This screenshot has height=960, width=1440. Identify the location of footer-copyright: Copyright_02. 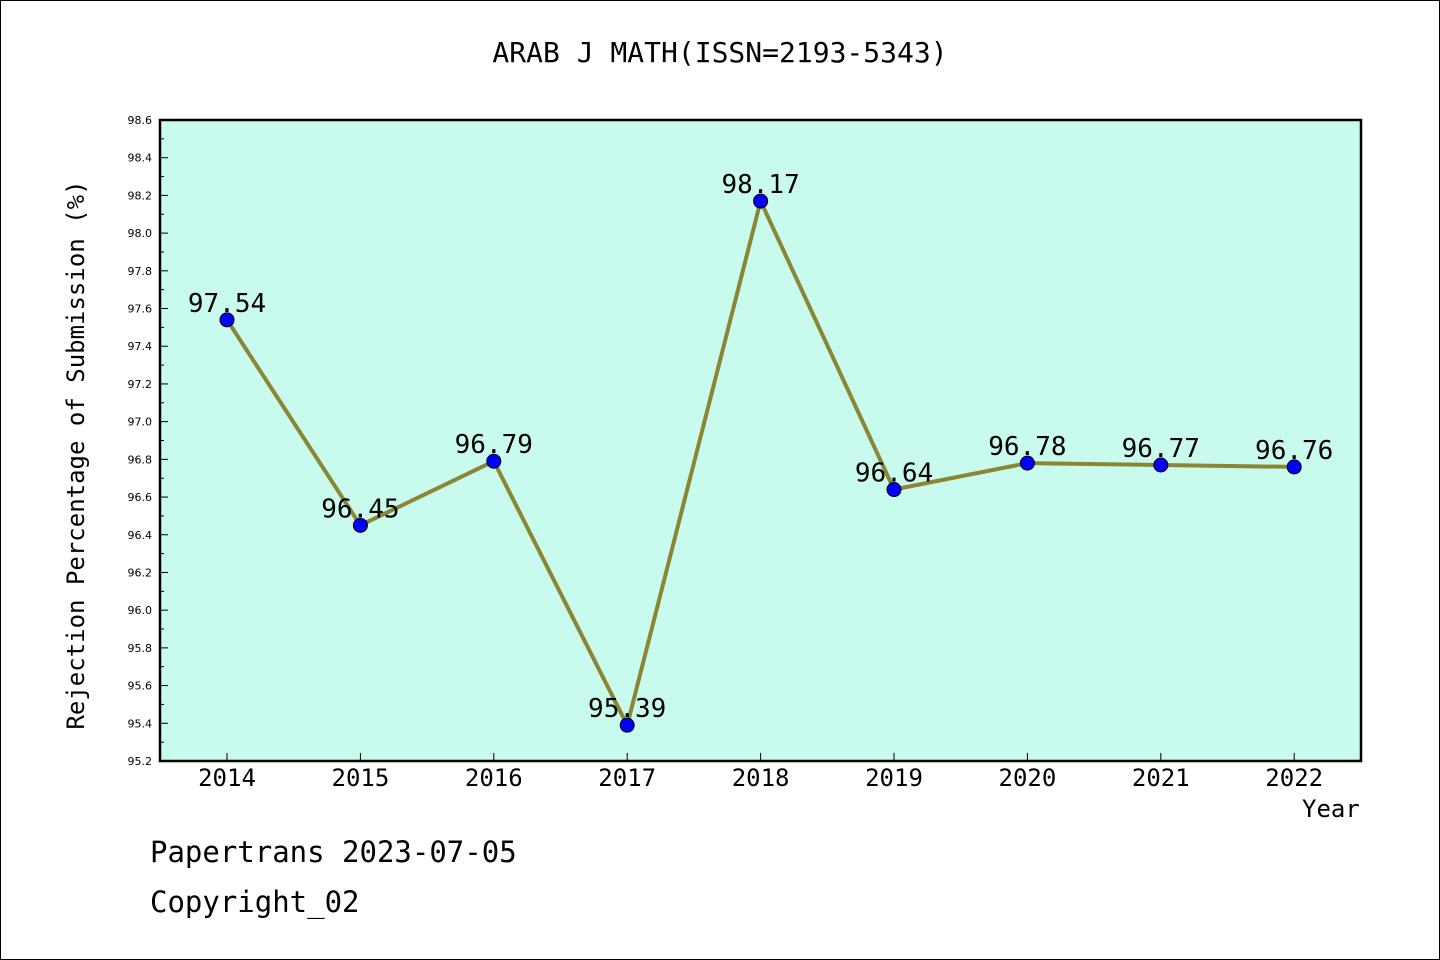
(255, 902).